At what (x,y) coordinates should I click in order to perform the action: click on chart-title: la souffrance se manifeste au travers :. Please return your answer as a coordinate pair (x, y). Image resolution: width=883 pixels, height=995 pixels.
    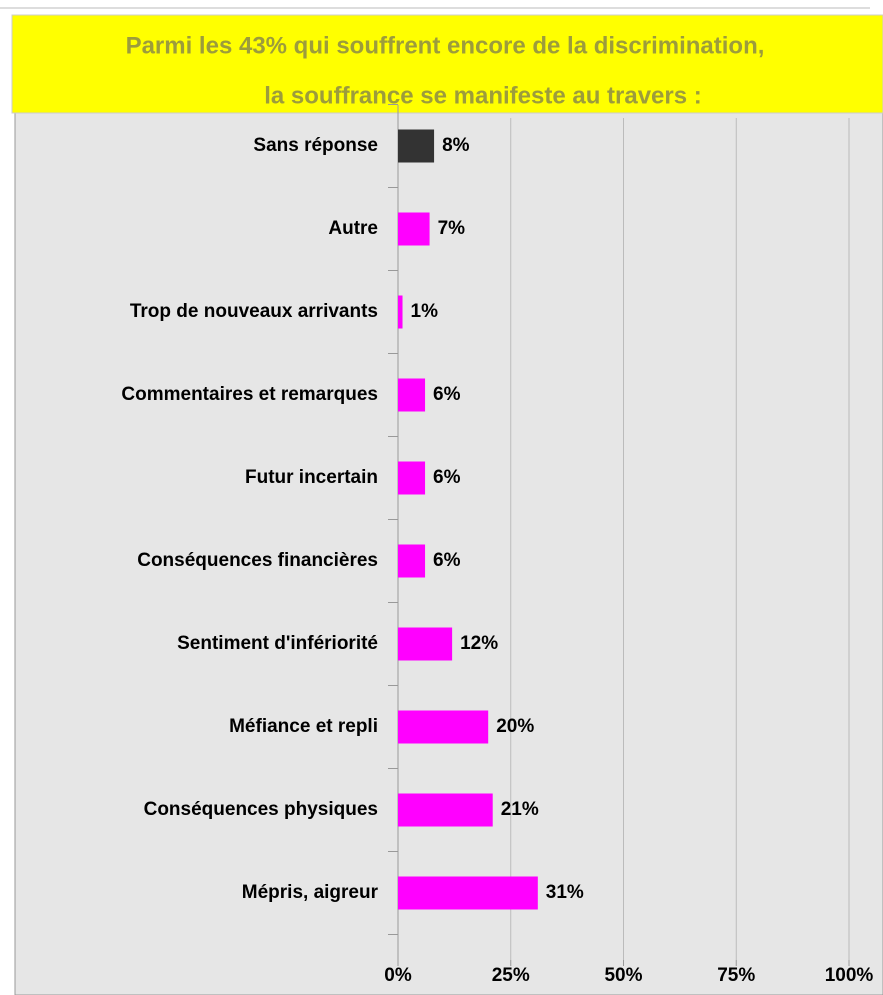
    Looking at the image, I should click on (483, 95).